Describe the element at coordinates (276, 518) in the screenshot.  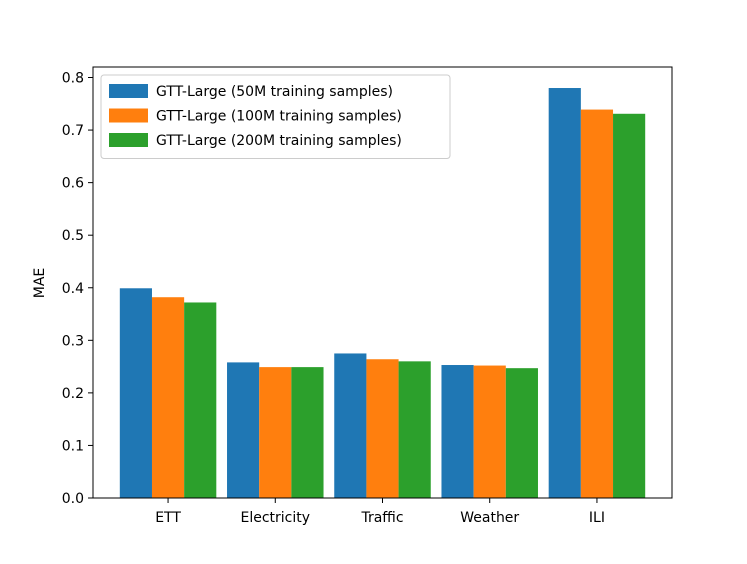
I see `x-tick-label: Electricity` at that location.